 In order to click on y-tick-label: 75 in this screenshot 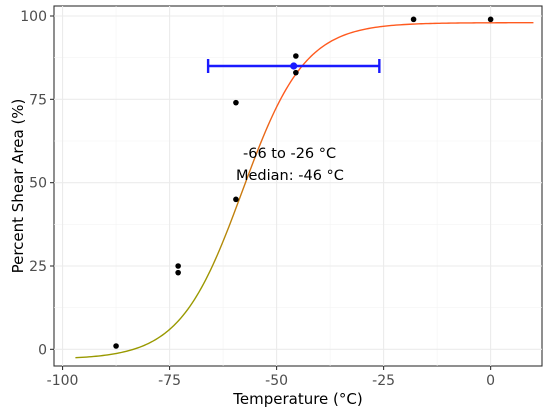, I will do `click(38, 100)`.